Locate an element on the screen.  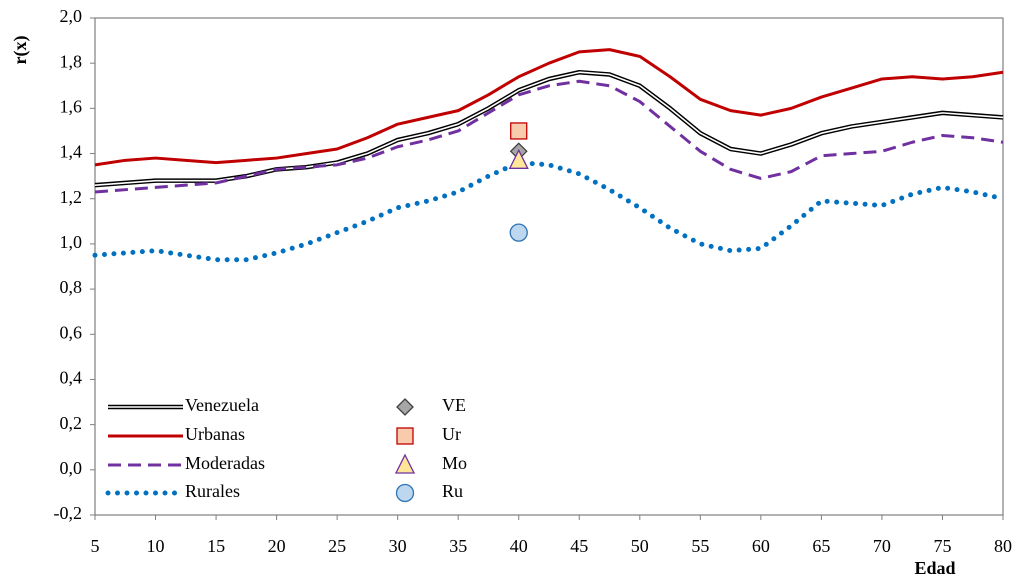
y-tick-label: 1,2 is located at coordinates (71, 197).